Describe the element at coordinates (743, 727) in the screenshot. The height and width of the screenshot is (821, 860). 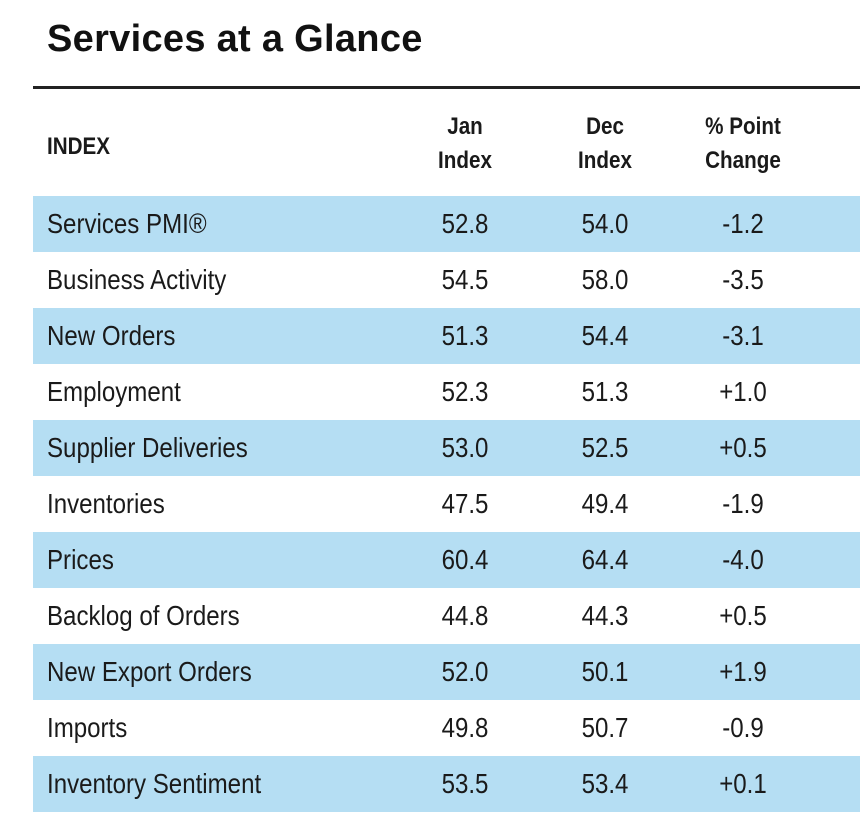
I see `row-change-value: -0.9` at that location.